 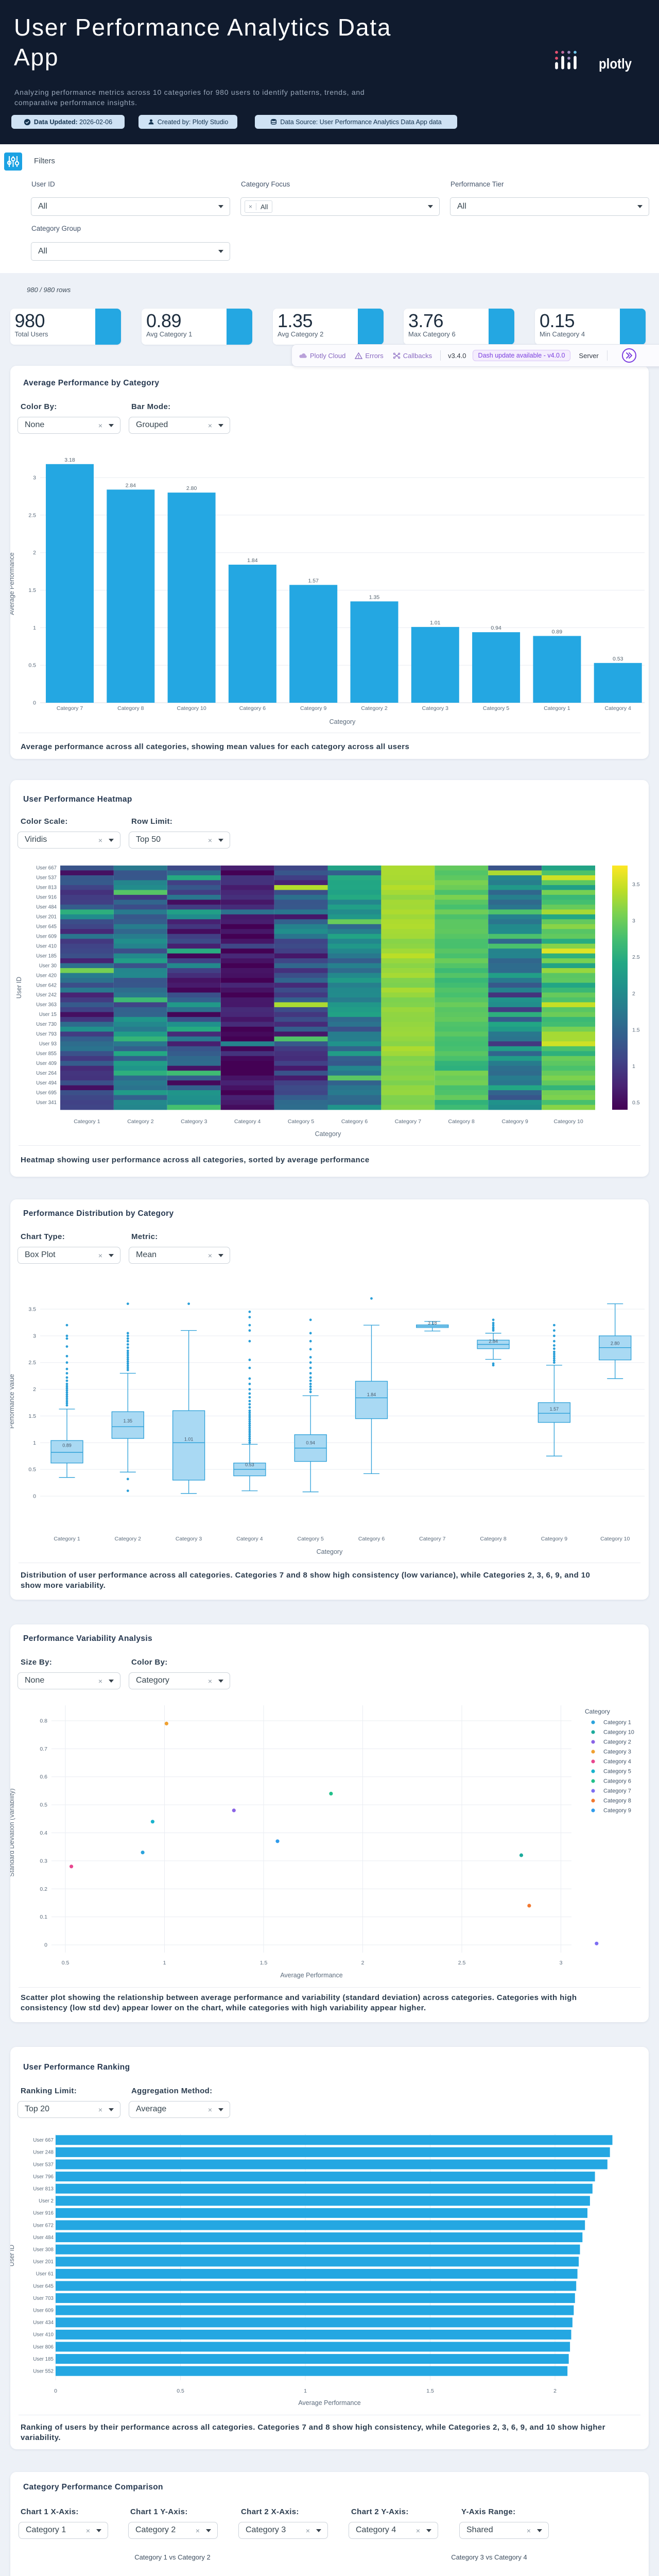 I want to click on svg-text: User 796, so click(x=44, y=2177).